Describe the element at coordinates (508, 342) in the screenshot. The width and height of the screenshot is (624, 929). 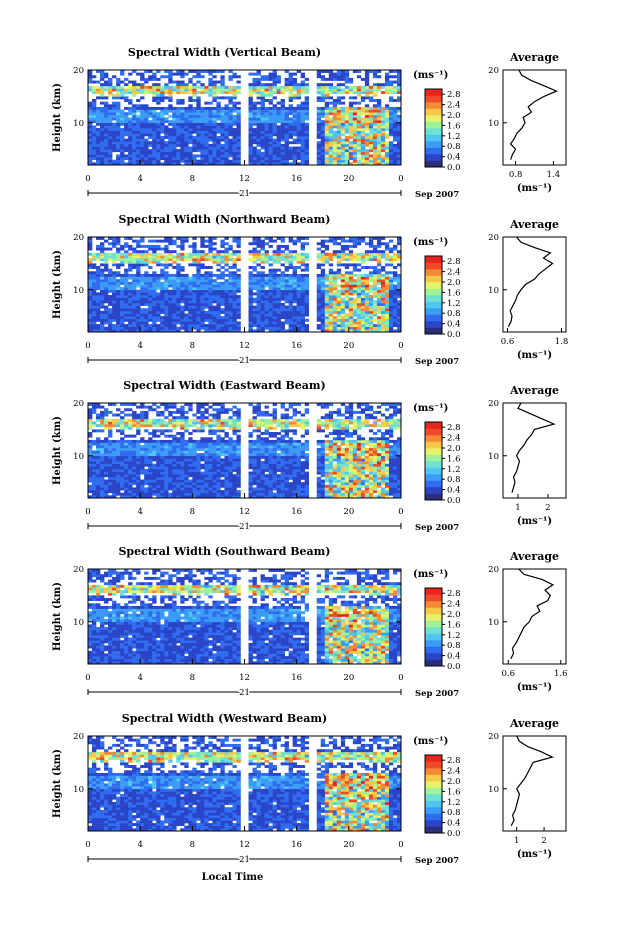
I see `avg-x-tick-label: 0.6` at that location.